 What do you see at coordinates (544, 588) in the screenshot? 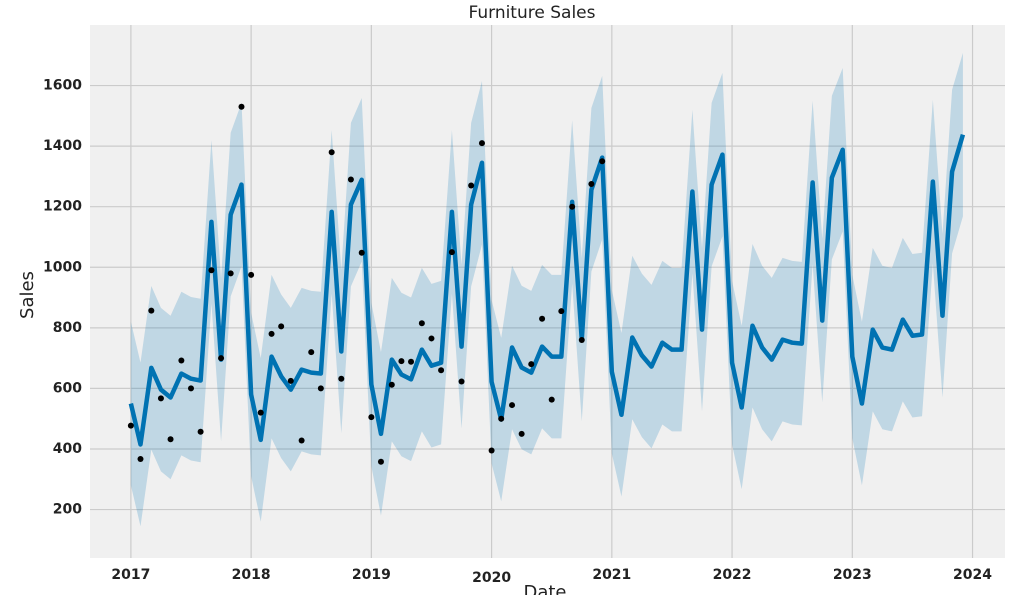
I see `x-axis-label: Date` at bounding box center [544, 588].